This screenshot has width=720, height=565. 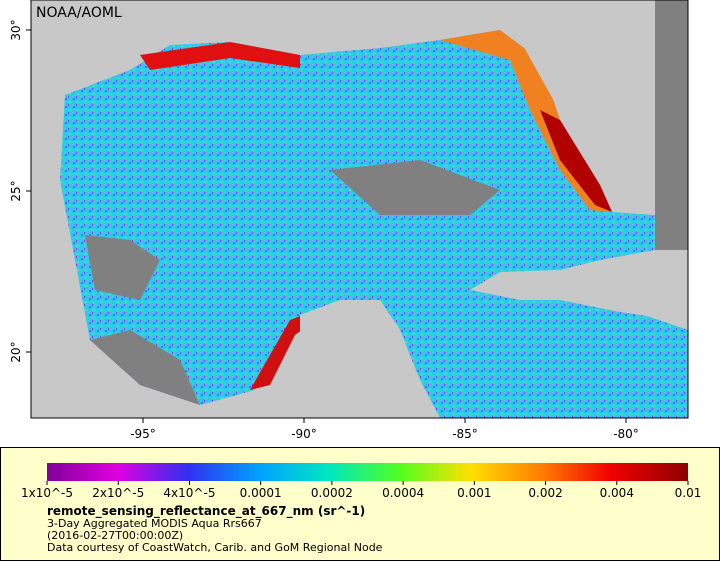 What do you see at coordinates (360, 359) in the screenshot?
I see `yucatan` at bounding box center [360, 359].